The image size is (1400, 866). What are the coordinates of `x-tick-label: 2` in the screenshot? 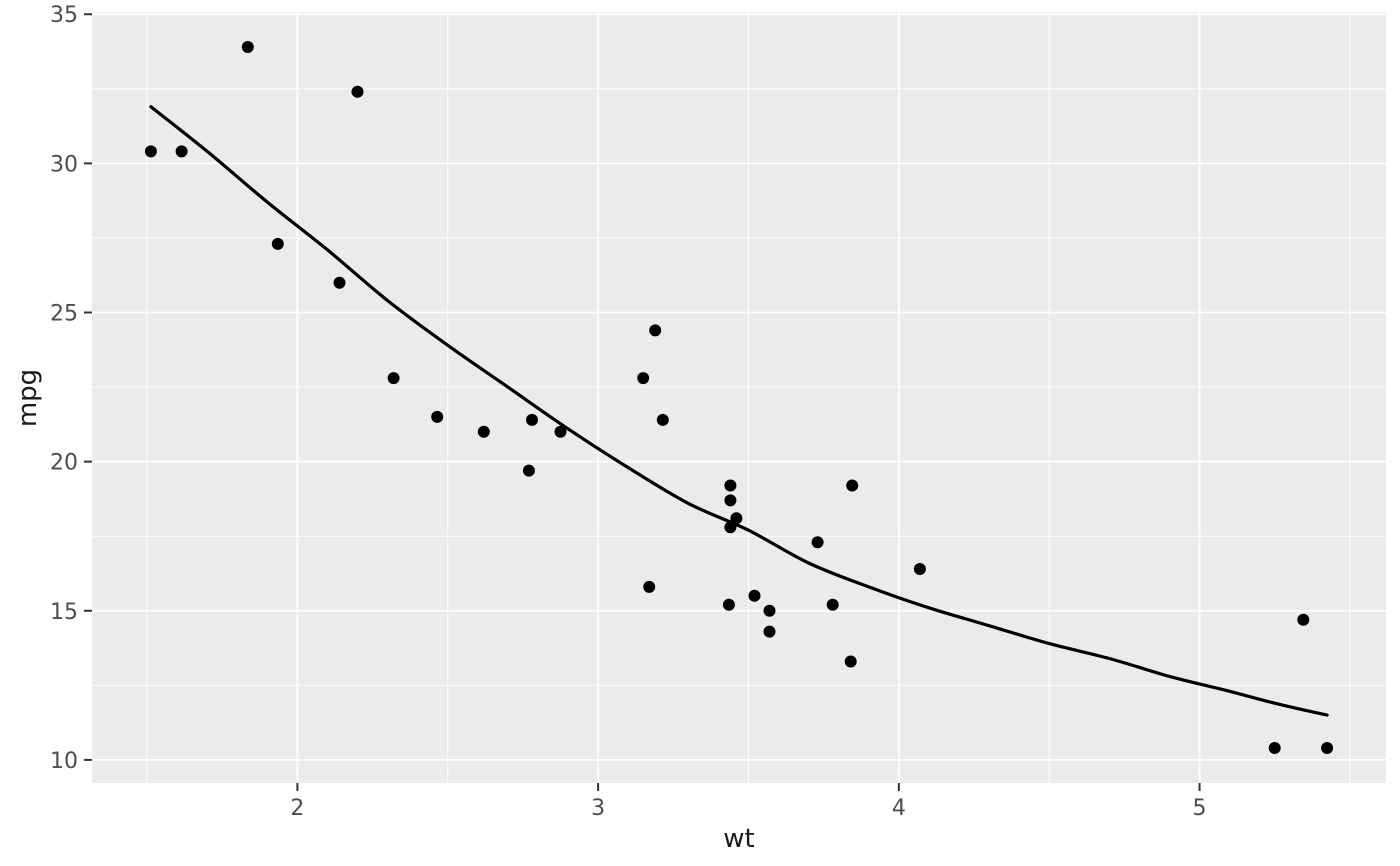 It's located at (297, 808).